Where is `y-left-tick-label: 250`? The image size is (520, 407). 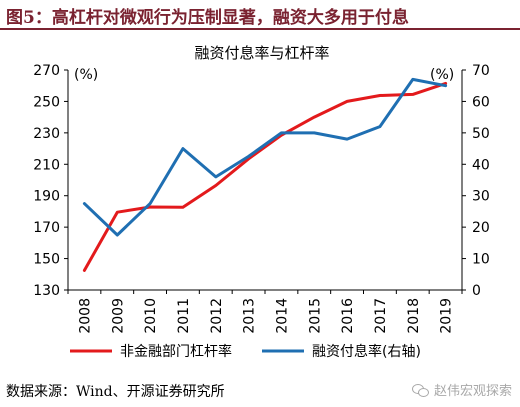
y-left-tick-label: 250 is located at coordinates (46, 102).